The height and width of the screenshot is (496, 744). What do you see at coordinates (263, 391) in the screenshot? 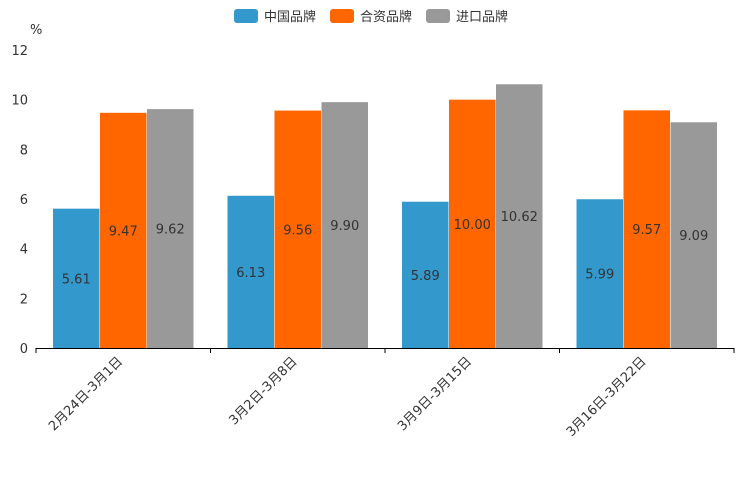
I see `x-tick-label: 3月2日-3月8日` at bounding box center [263, 391].